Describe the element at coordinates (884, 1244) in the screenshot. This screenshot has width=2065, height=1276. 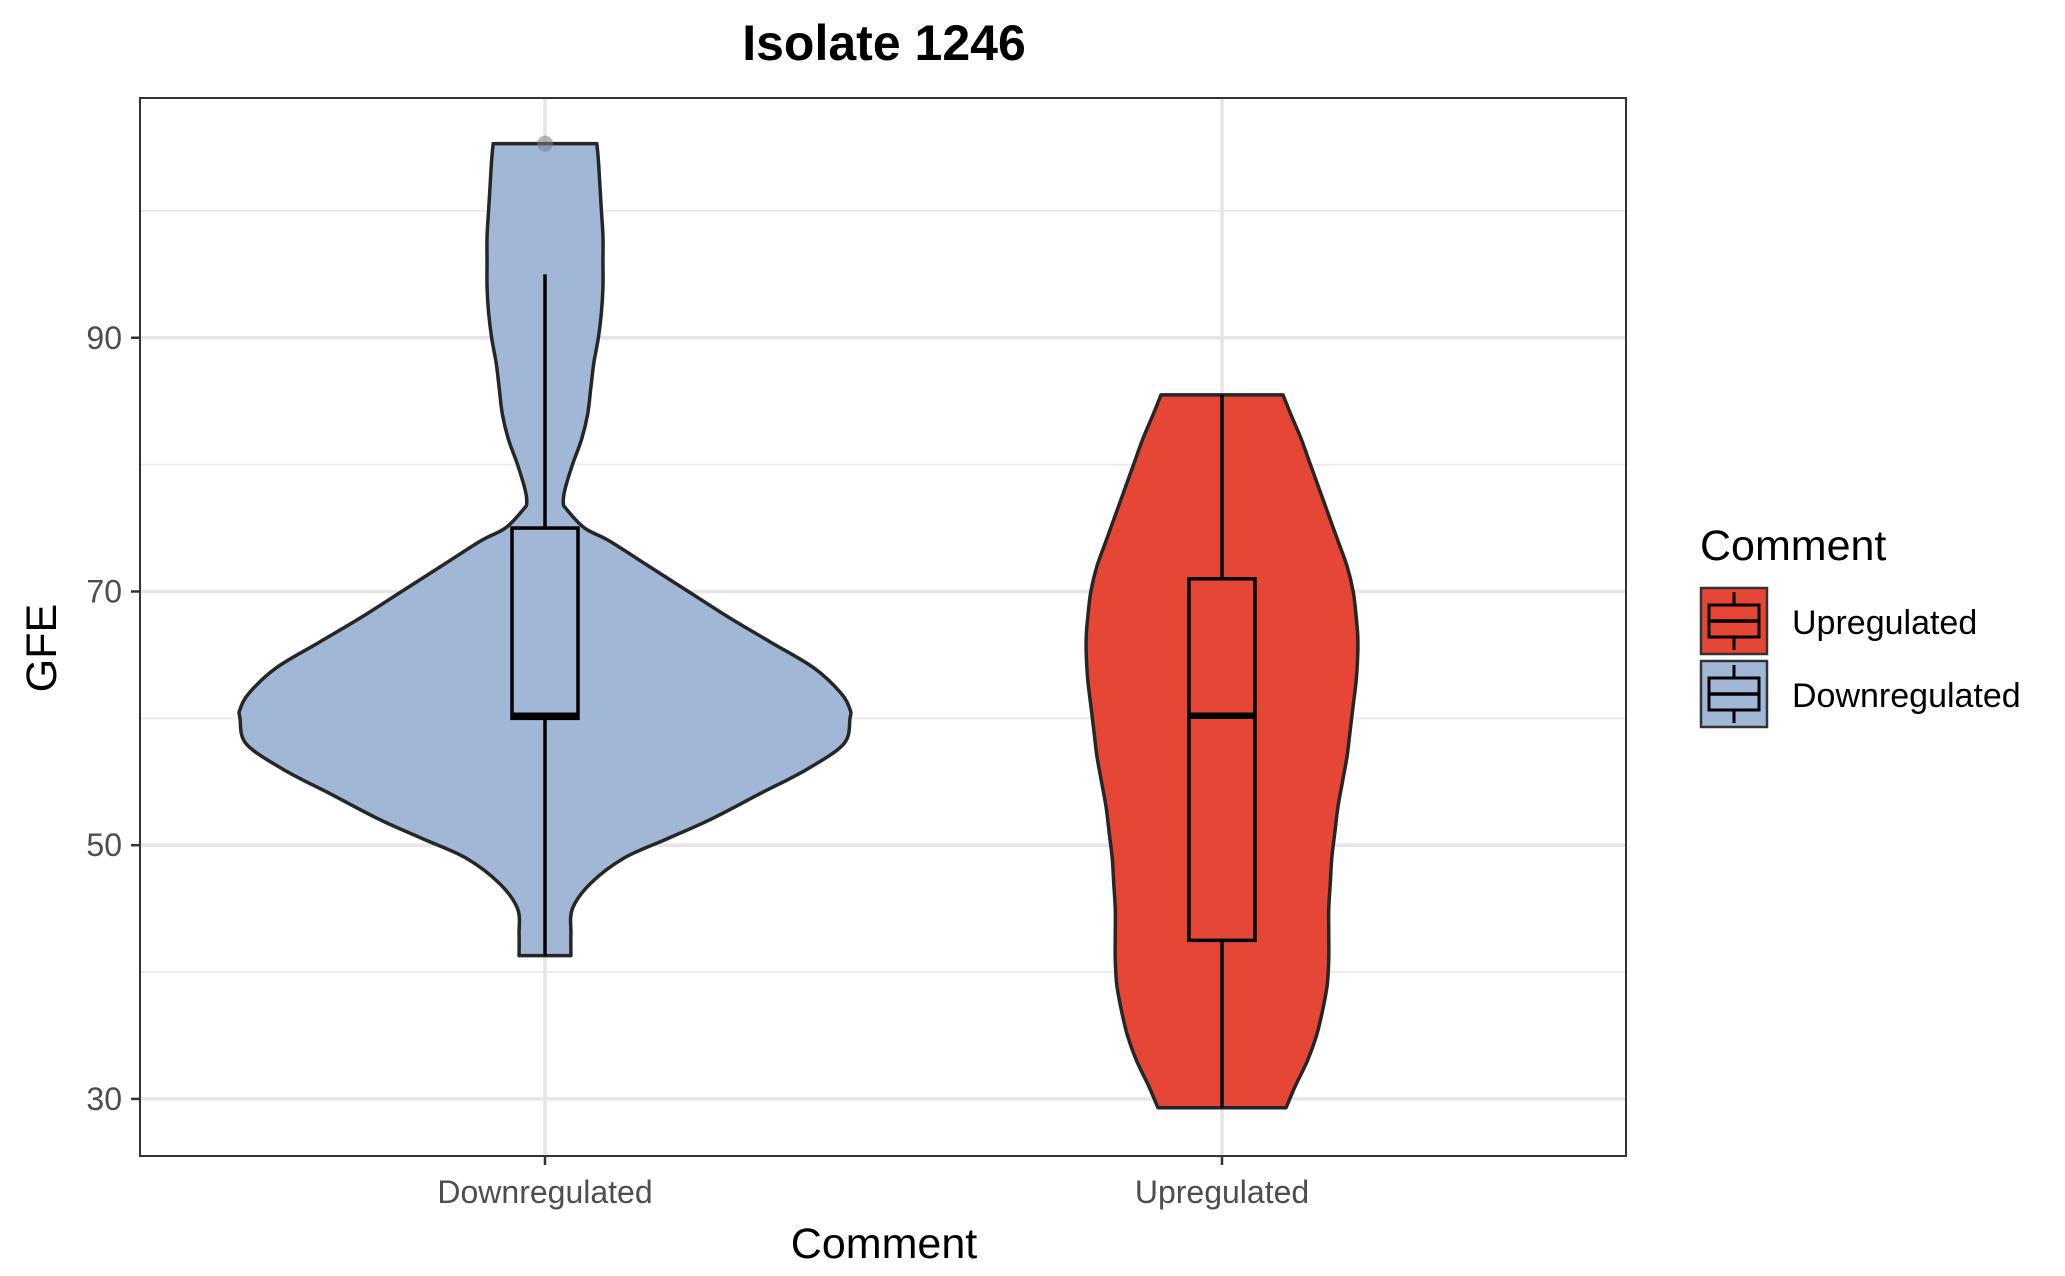
I see `x-axis-title: Comment` at that location.